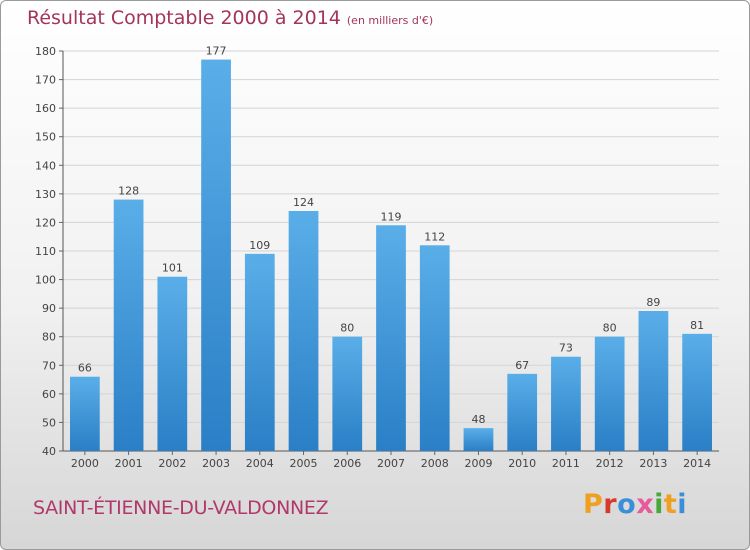 The height and width of the screenshot is (550, 750). Describe the element at coordinates (84, 413) in the screenshot. I see `bar-2000` at that location.